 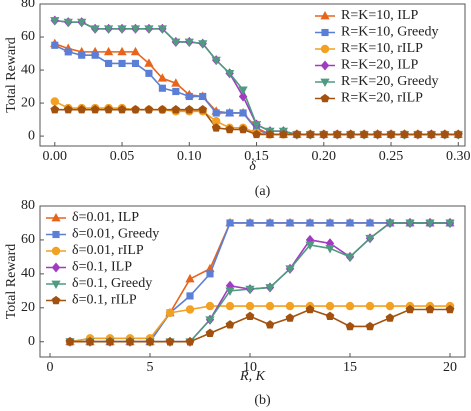 I want to click on x-tick-label: 0.25, so click(x=391, y=156).